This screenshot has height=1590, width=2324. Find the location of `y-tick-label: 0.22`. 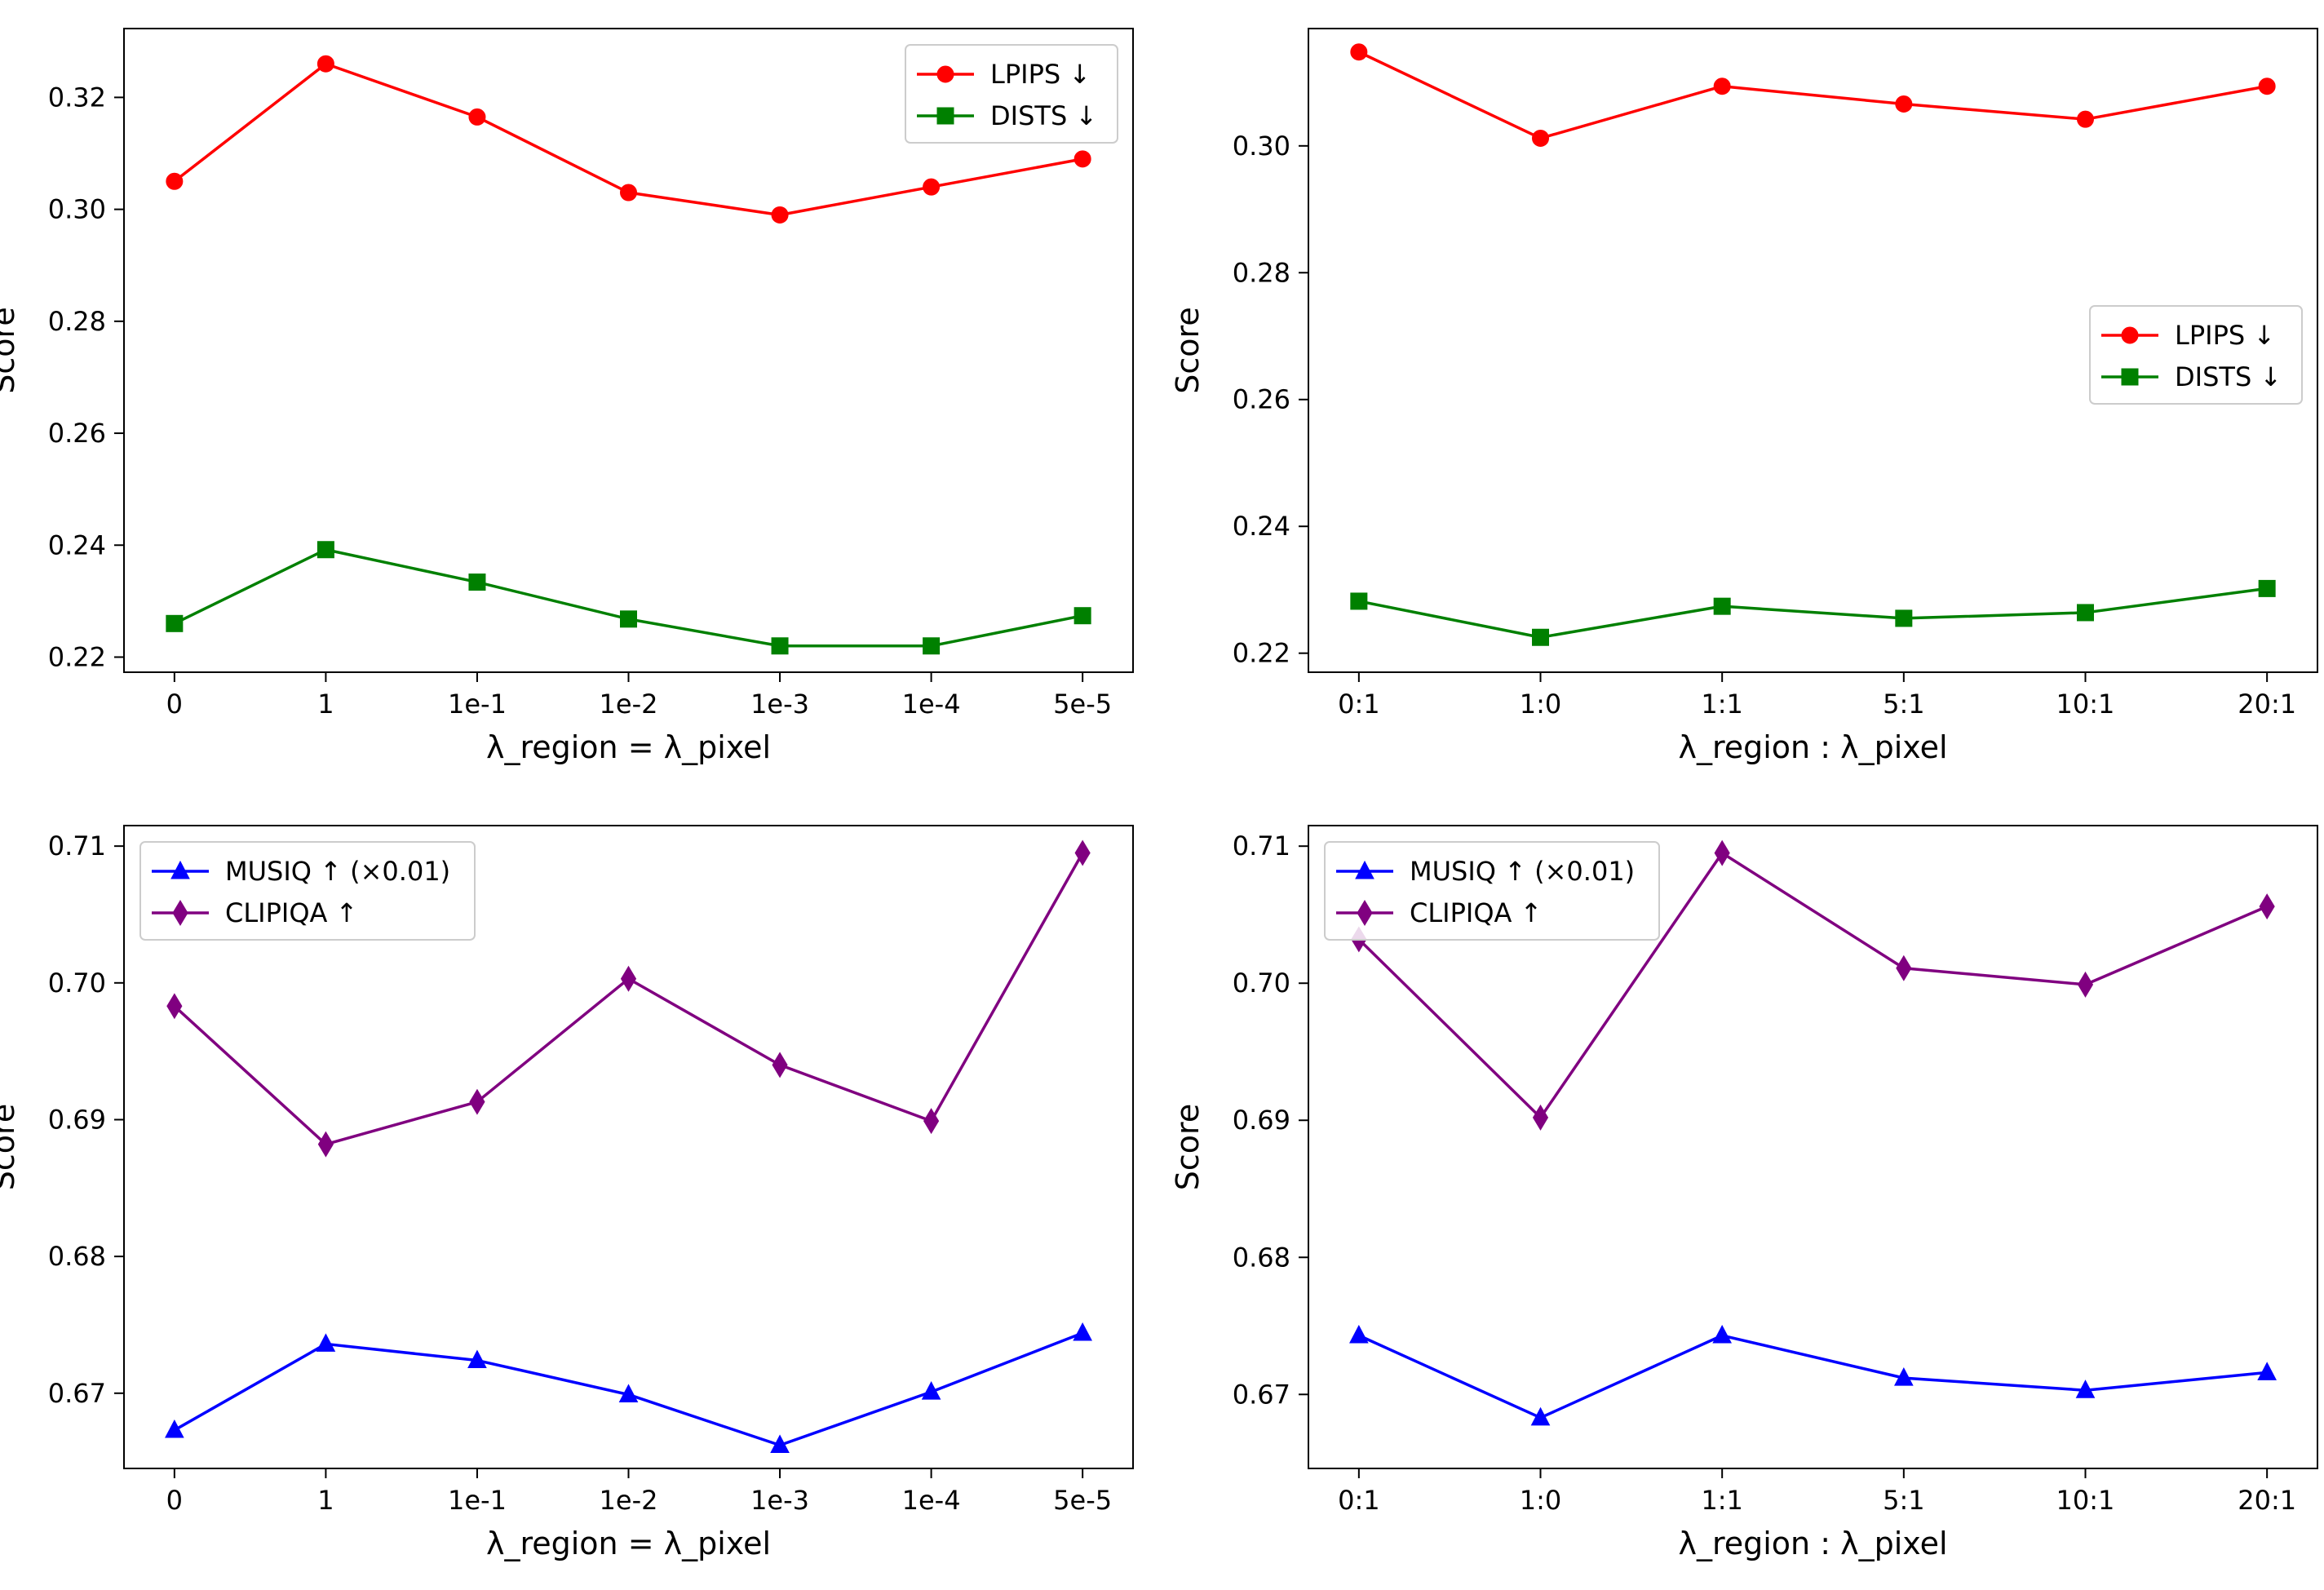

y-tick-label: 0.22 is located at coordinates (1261, 653).